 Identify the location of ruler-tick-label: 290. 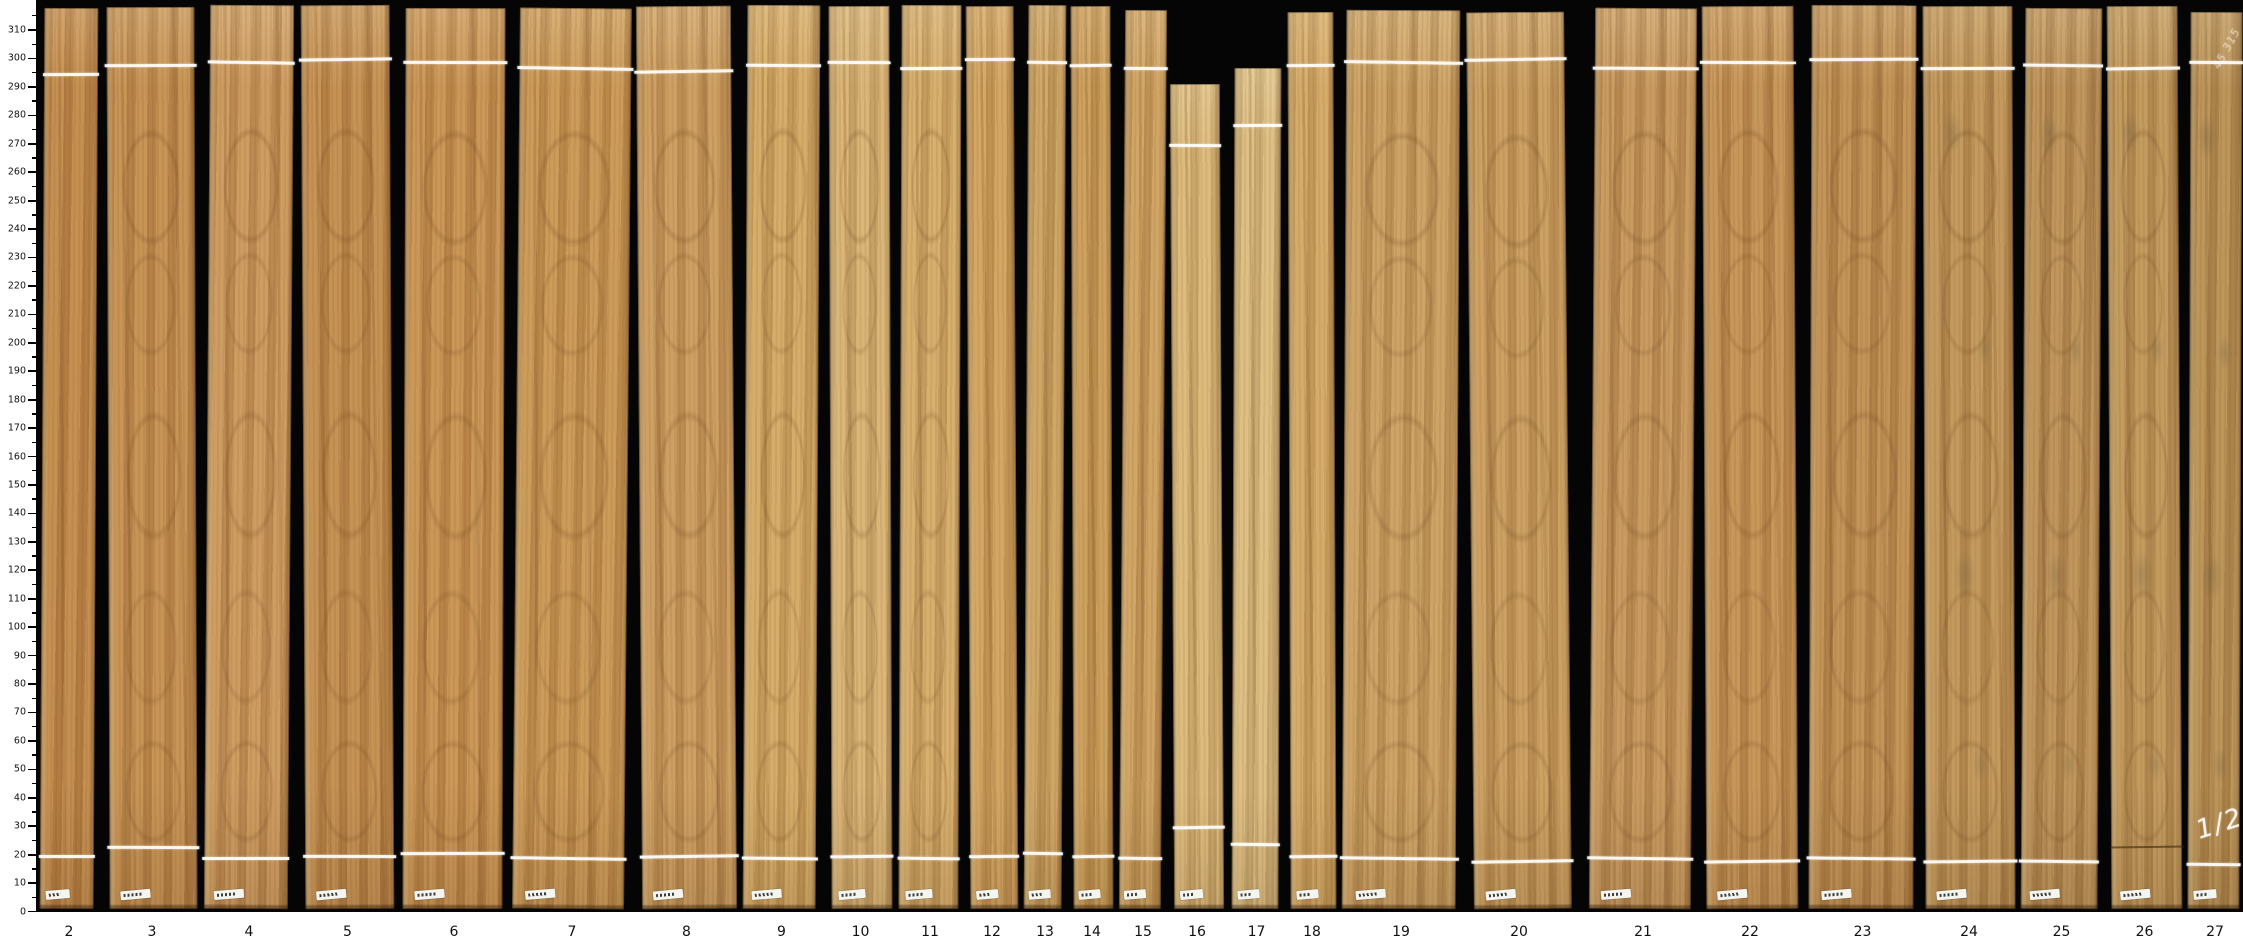
(16, 87).